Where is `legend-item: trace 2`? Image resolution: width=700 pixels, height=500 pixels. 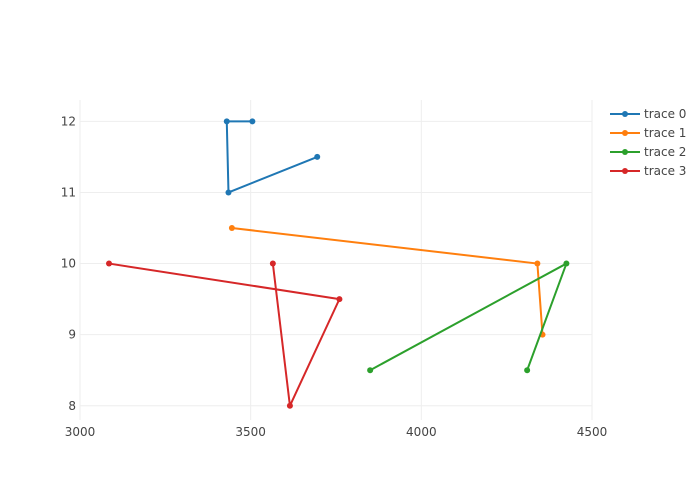 legend-item: trace 2 is located at coordinates (648, 152).